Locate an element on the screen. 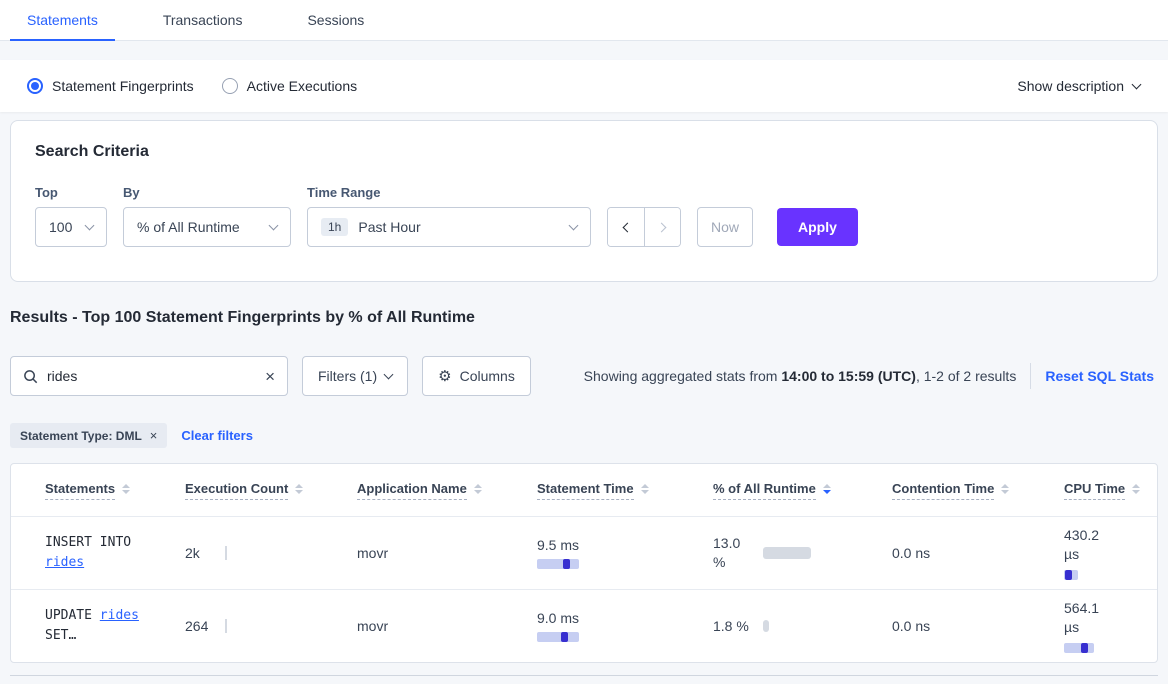 The image size is (1168, 684). time-range-select: 1h Past Hour is located at coordinates (449, 227).